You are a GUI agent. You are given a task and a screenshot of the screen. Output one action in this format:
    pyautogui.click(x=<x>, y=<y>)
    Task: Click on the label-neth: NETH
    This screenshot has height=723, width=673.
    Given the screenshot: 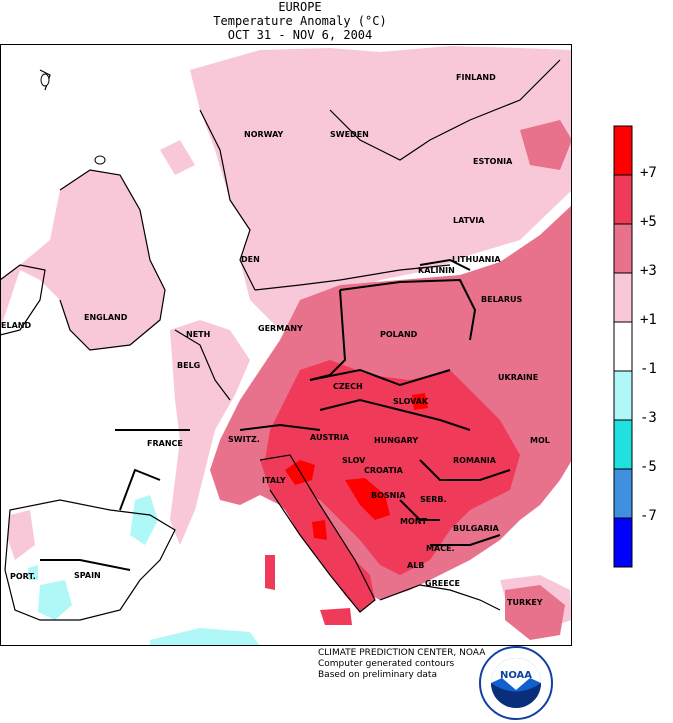 What is the action you would take?
    pyautogui.click(x=198, y=334)
    